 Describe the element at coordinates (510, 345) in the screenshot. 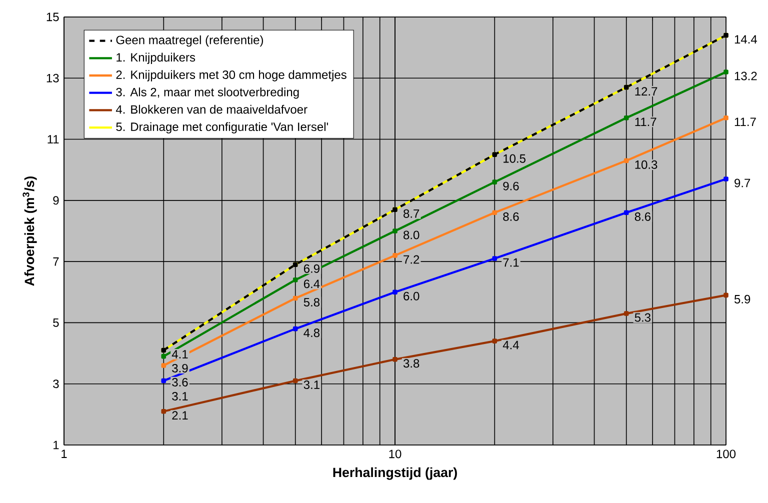

I see `data-label: 4.4` at that location.